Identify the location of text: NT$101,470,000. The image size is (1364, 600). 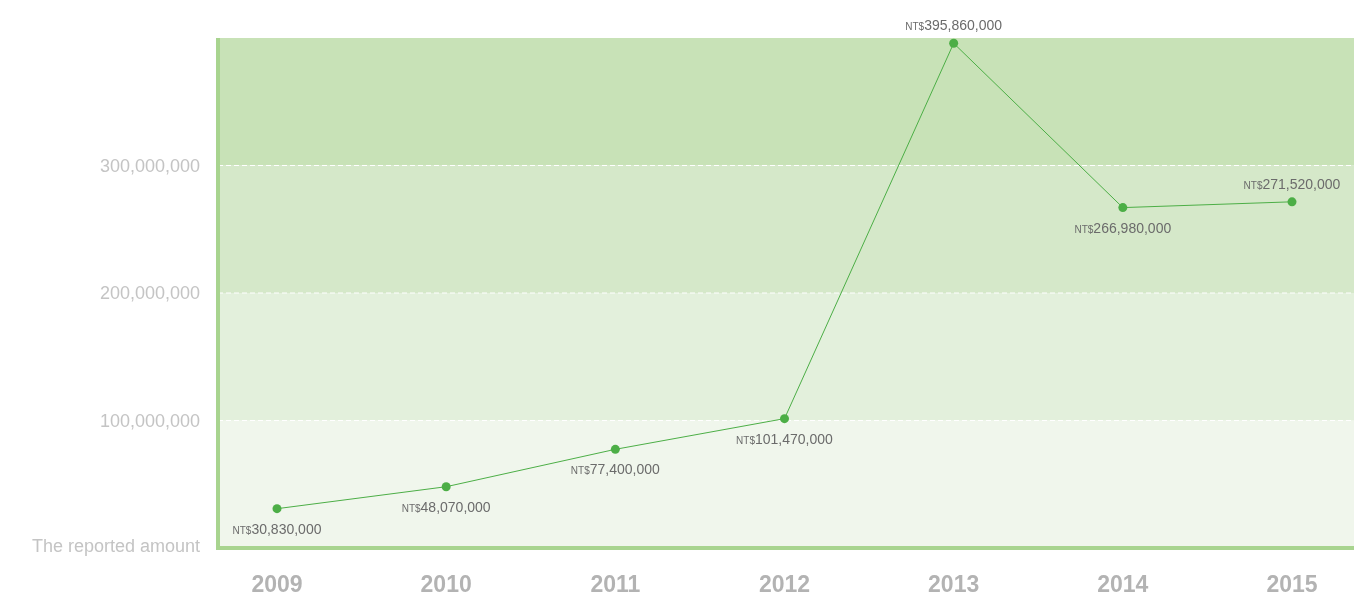
(784, 438).